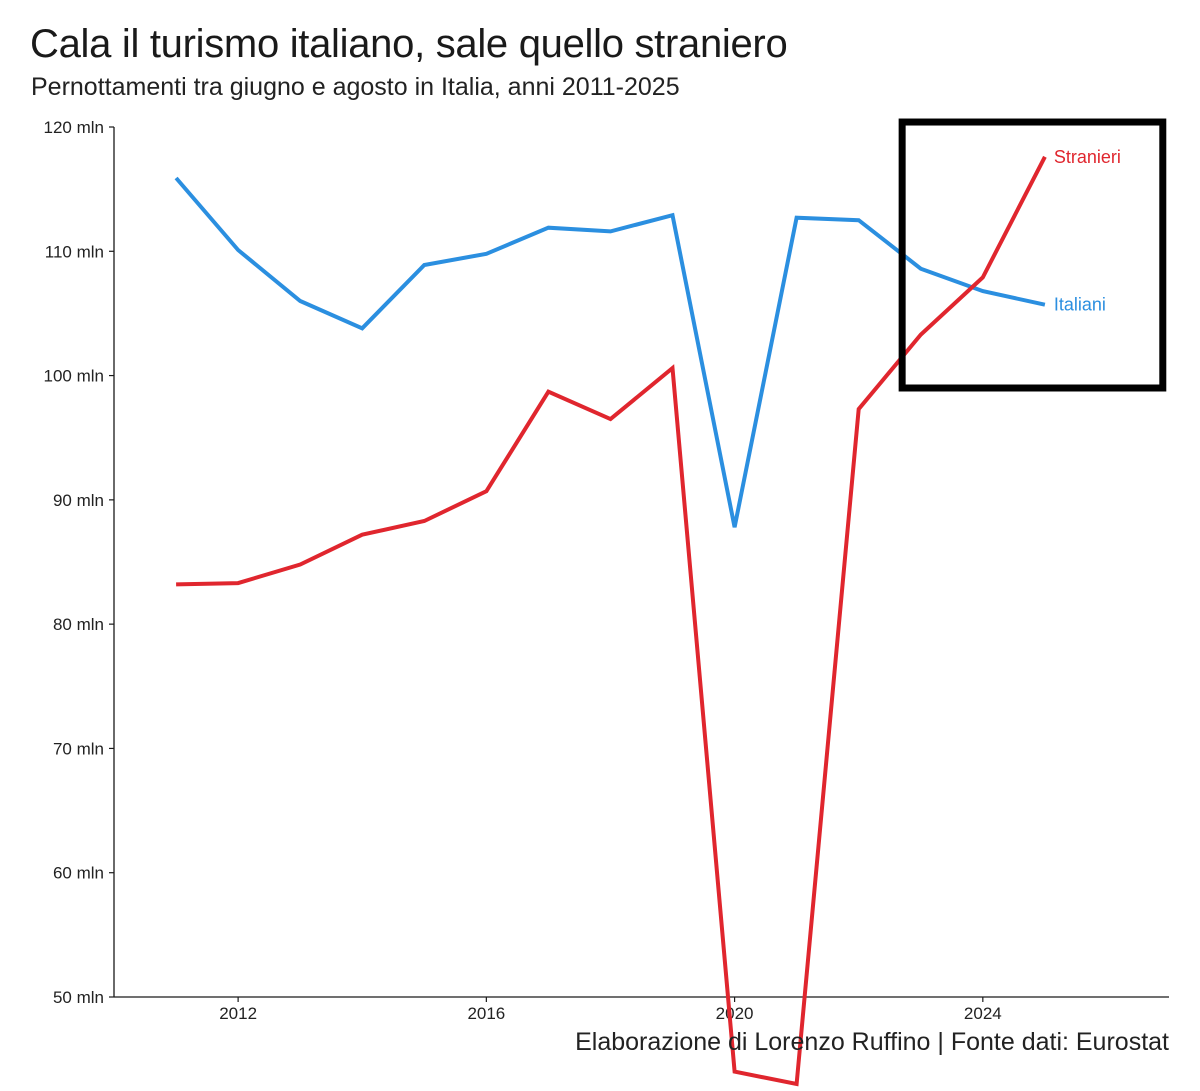  I want to click on annotations, so click(1032, 255).